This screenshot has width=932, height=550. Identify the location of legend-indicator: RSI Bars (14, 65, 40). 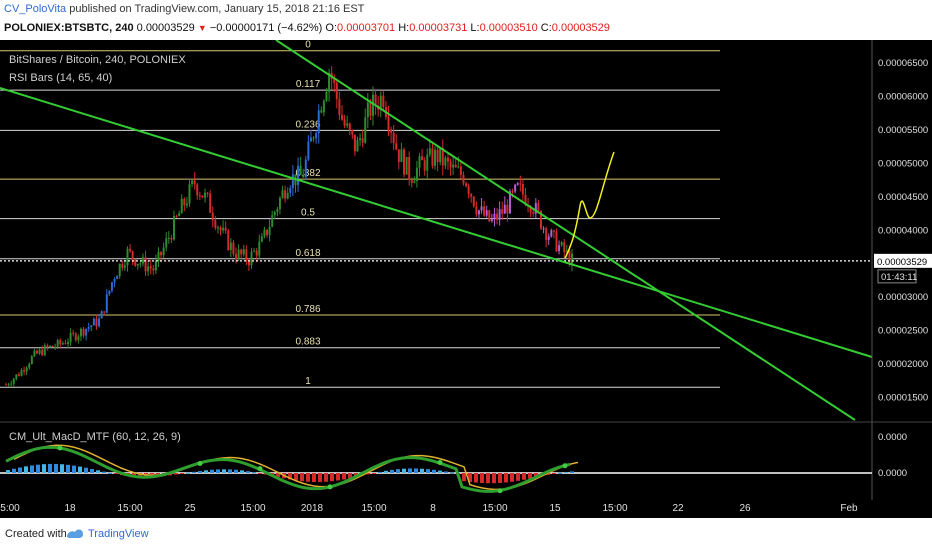
(60, 78).